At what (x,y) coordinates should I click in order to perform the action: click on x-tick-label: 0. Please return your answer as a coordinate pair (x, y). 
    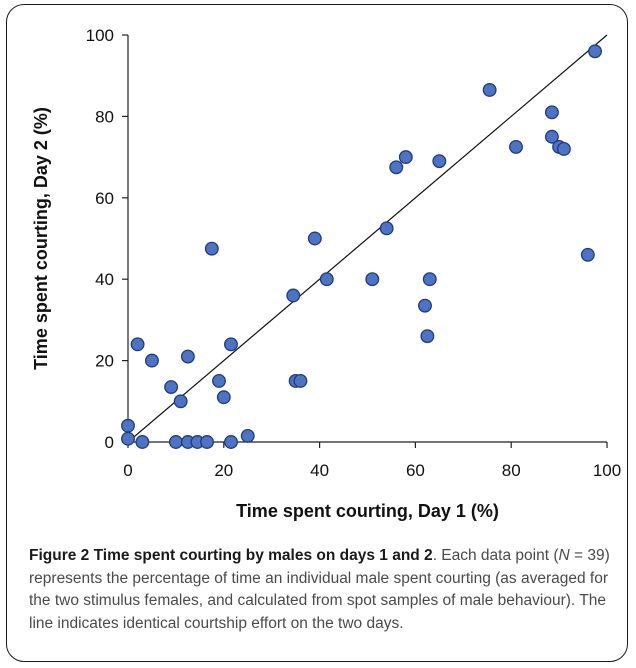
    Looking at the image, I should click on (127, 470).